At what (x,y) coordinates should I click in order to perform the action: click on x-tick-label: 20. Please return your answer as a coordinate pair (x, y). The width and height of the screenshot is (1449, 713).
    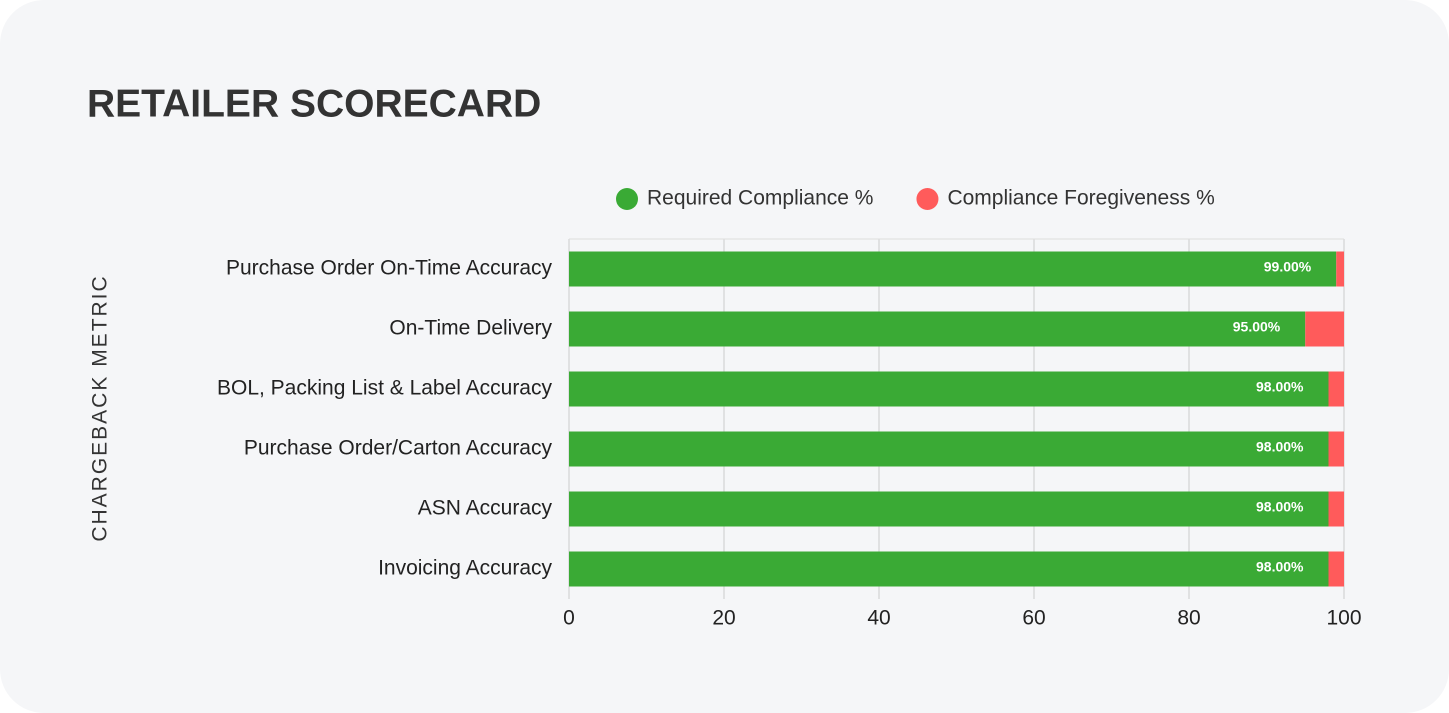
    Looking at the image, I should click on (723, 618).